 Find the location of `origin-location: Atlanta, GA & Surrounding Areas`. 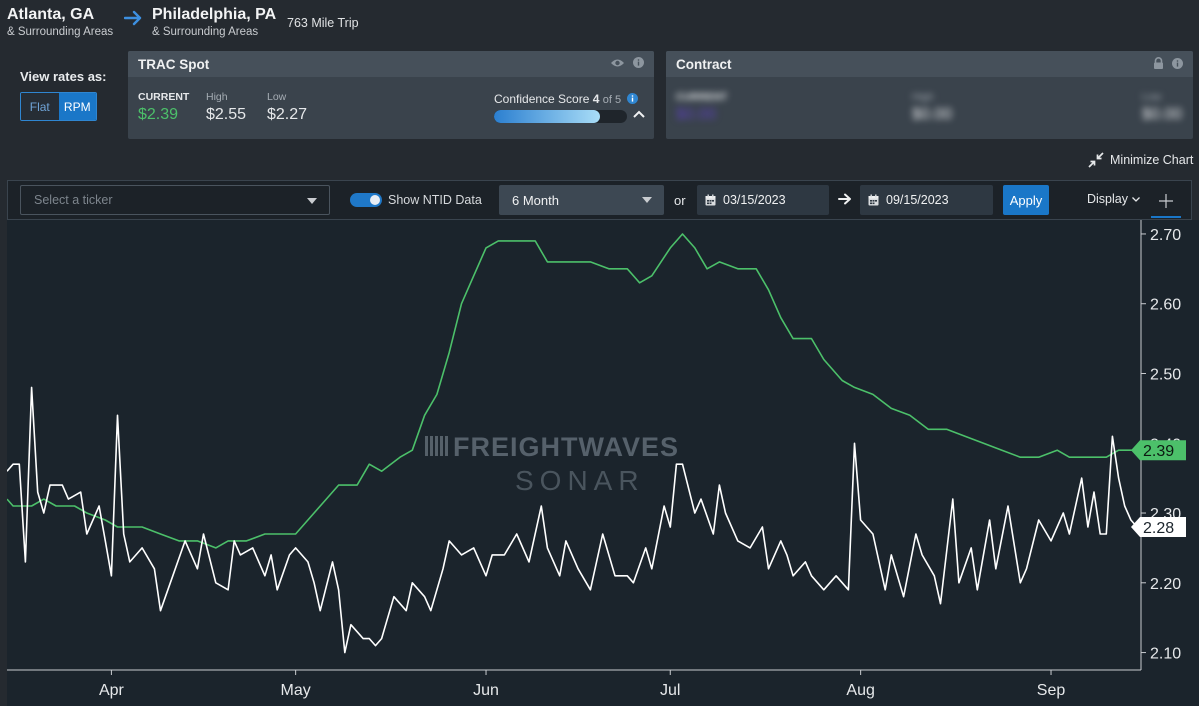

origin-location: Atlanta, GA & Surrounding Areas is located at coordinates (60, 22).